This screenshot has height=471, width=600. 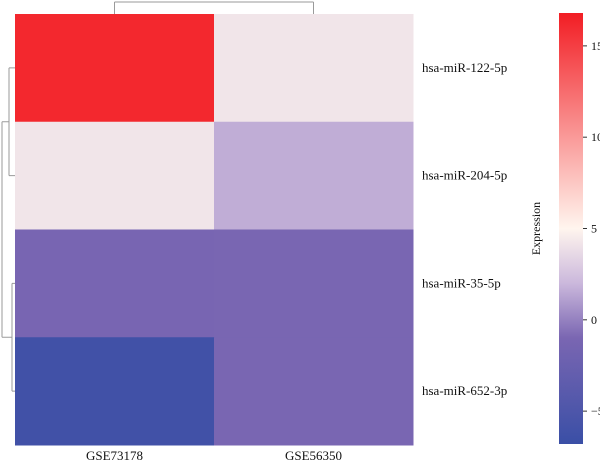 What do you see at coordinates (115, 391) in the screenshot?
I see `heatmap-cell-hsa-miR-652-3p-GSE73178` at bounding box center [115, 391].